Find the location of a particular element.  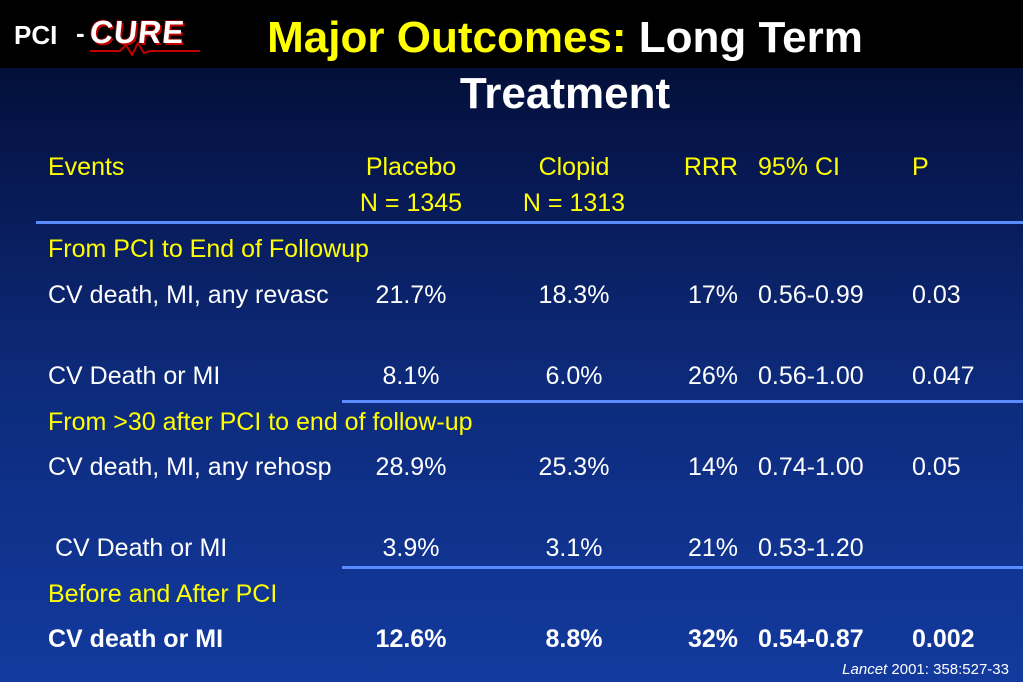

header-placebo-n: N = 1345 is located at coordinates (411, 203).